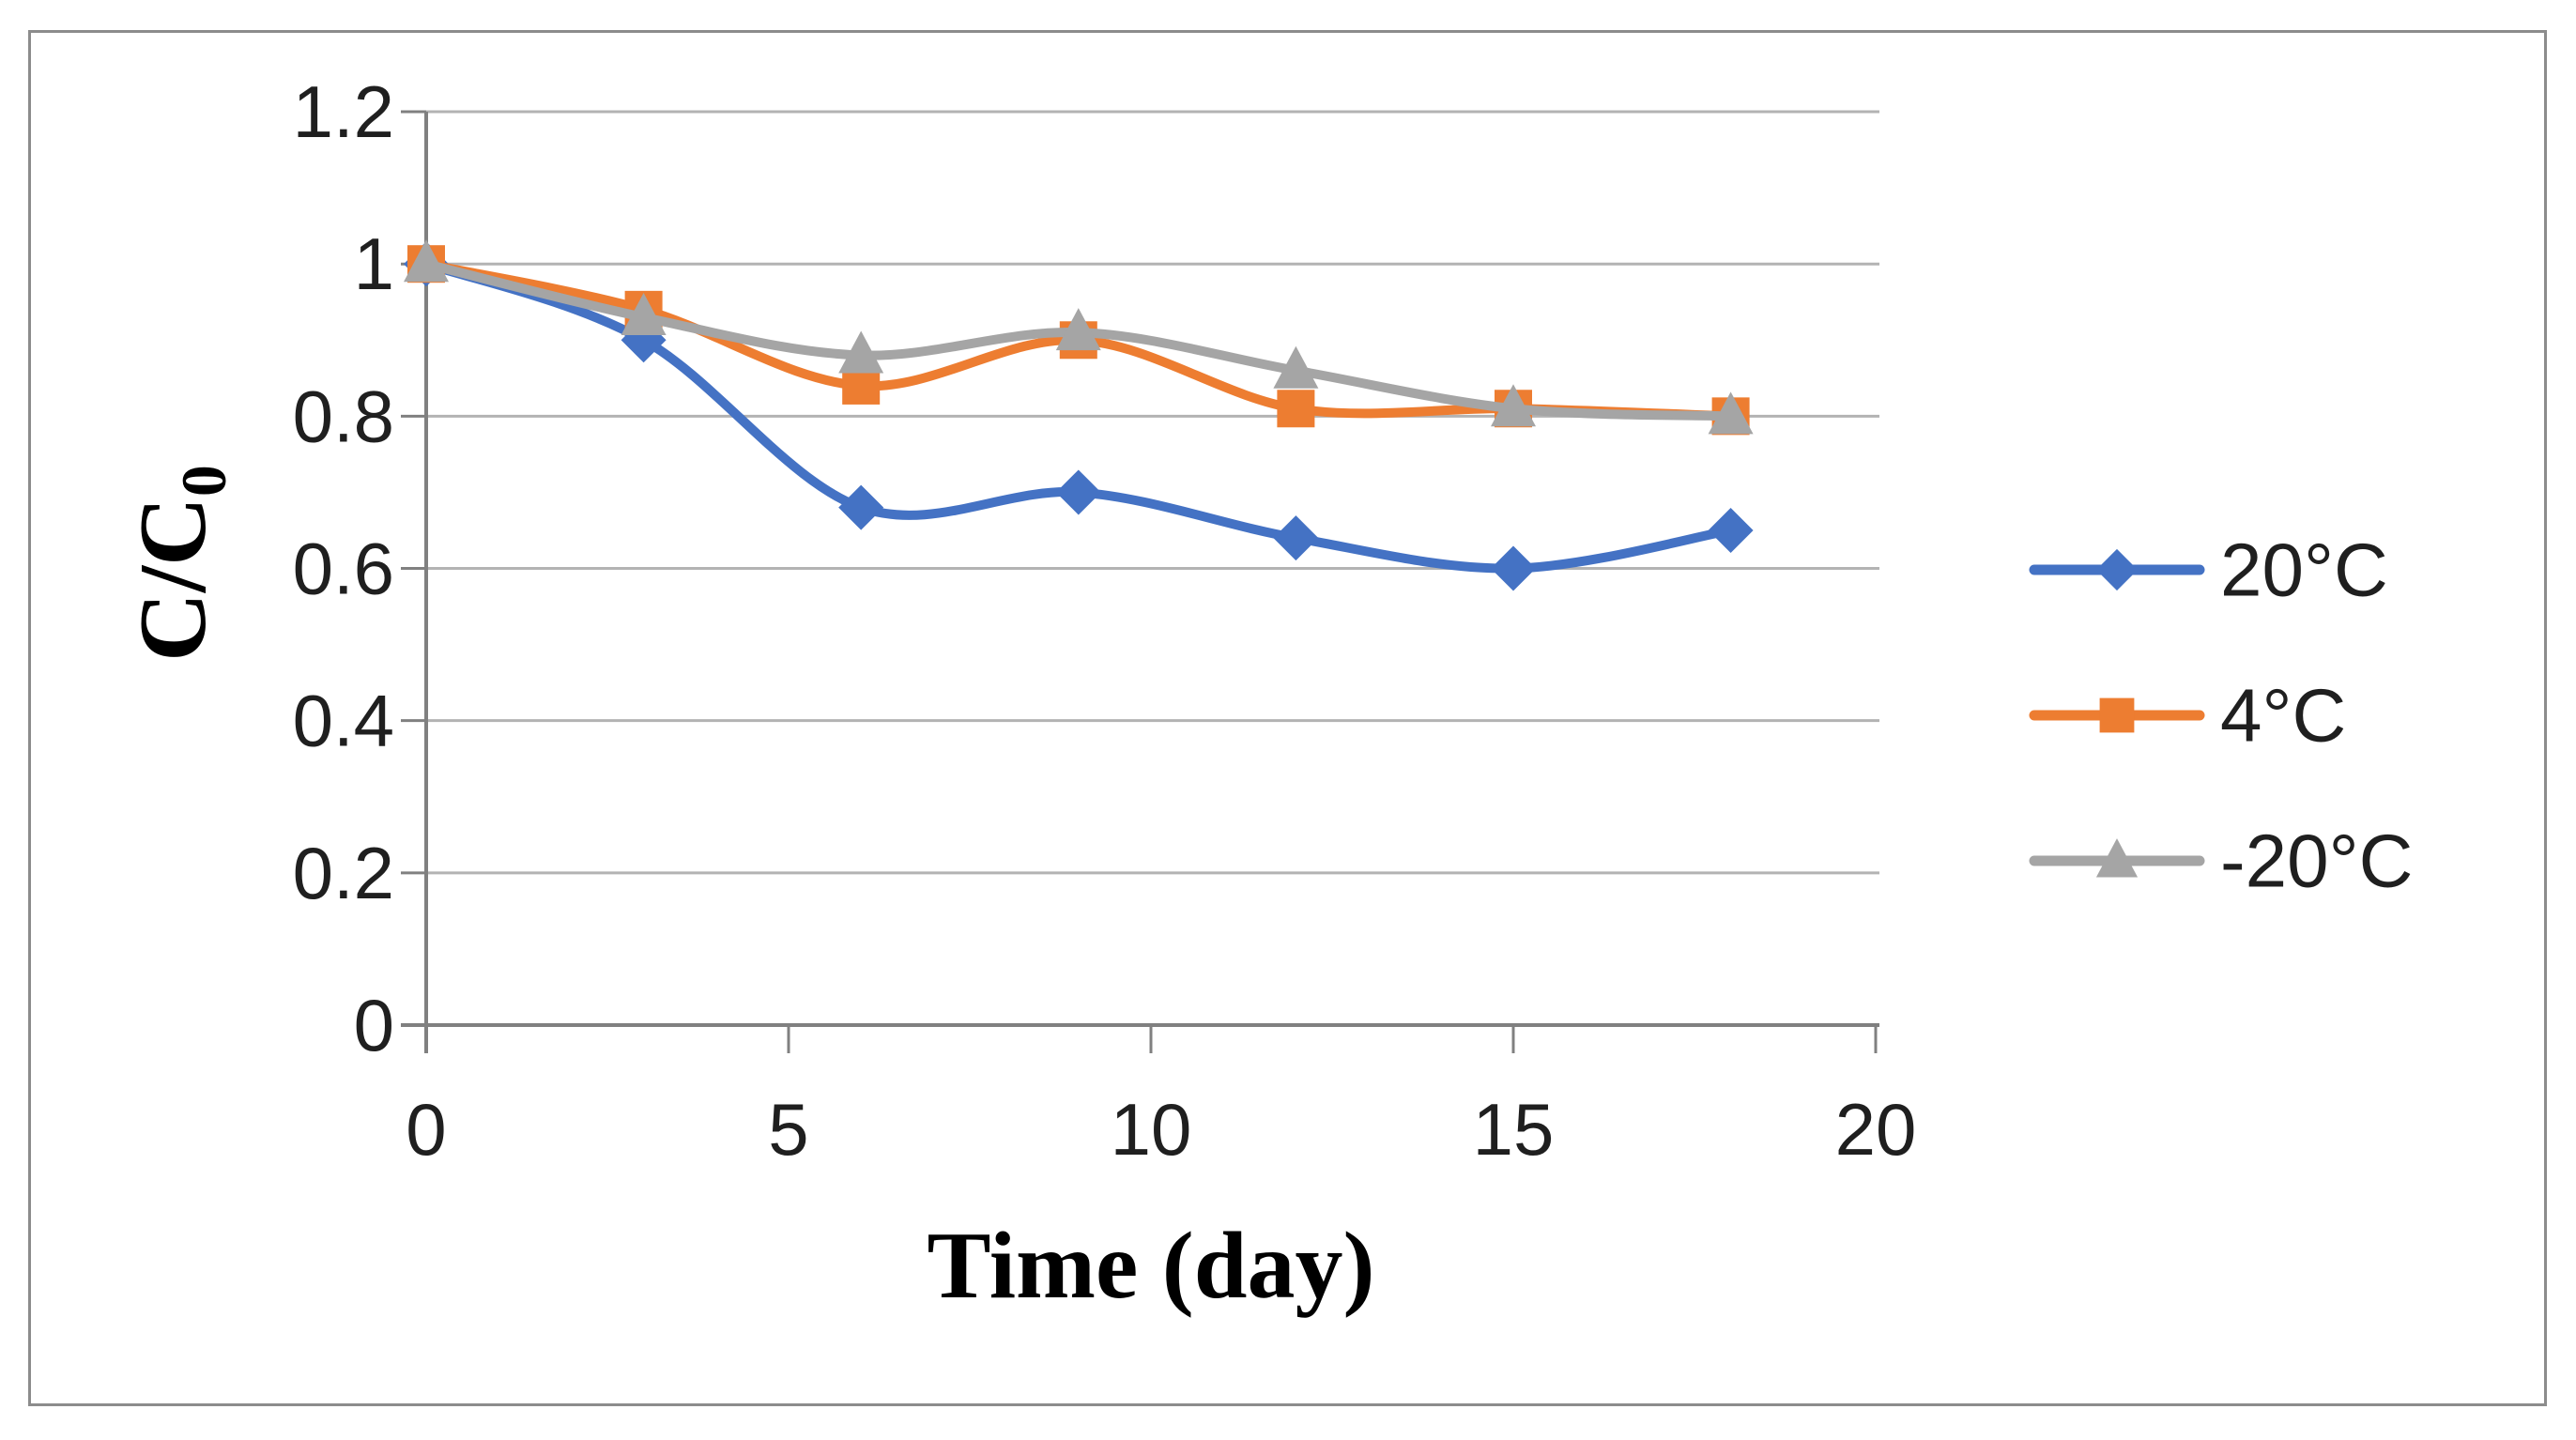  I want to click on legend-label-4°C: 4°C, so click(2283, 716).